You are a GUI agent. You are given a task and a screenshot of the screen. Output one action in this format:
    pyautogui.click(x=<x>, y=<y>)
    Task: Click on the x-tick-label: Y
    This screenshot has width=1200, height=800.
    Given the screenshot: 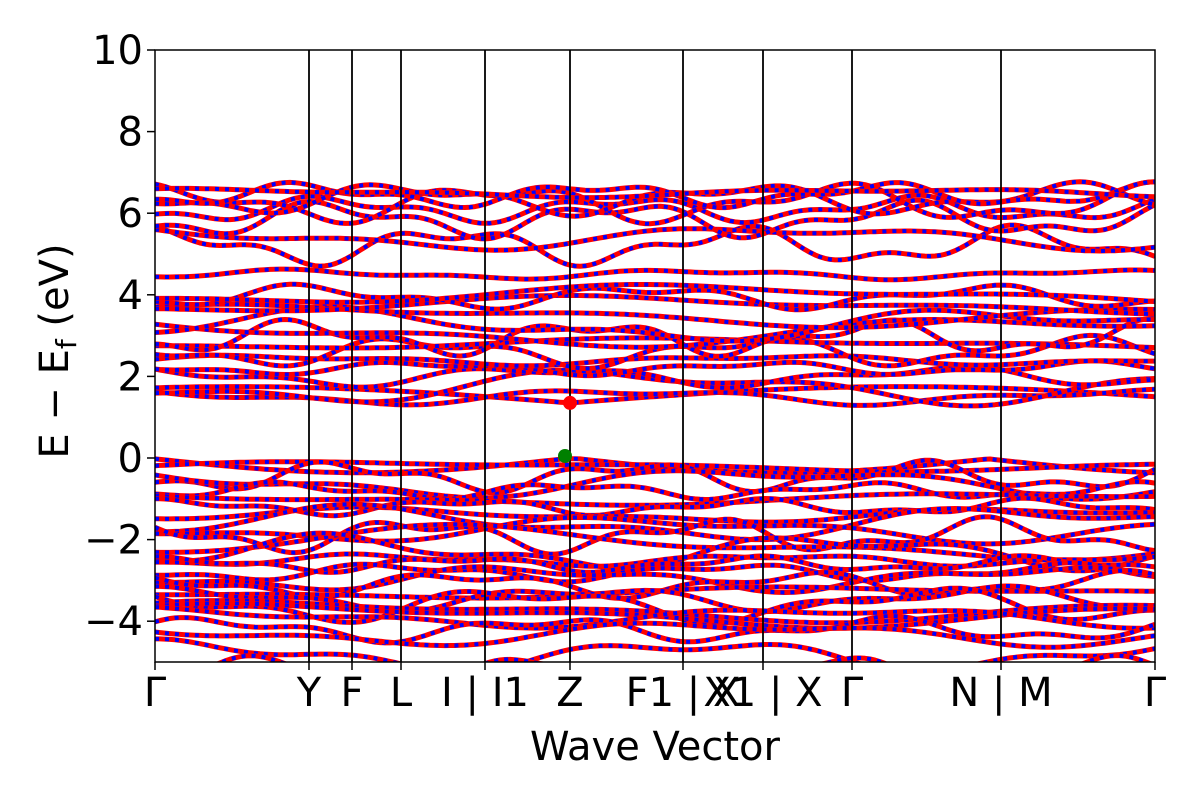 What is the action you would take?
    pyautogui.click(x=309, y=693)
    